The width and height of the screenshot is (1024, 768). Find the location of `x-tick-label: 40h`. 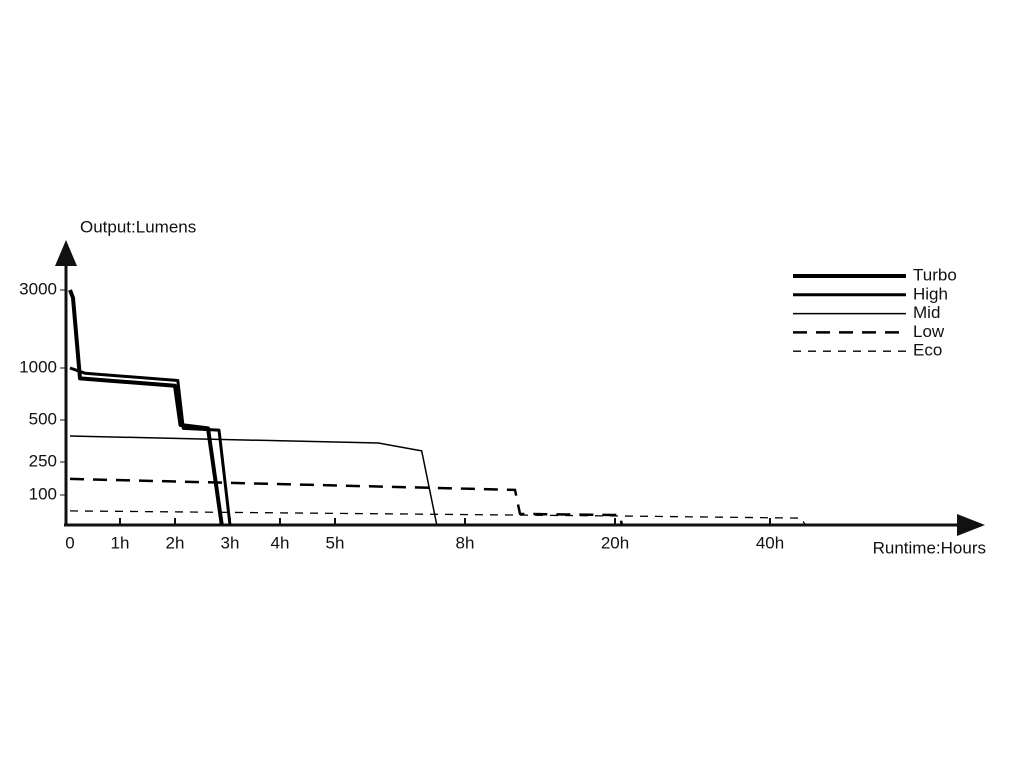

x-tick-label: 40h is located at coordinates (770, 542).